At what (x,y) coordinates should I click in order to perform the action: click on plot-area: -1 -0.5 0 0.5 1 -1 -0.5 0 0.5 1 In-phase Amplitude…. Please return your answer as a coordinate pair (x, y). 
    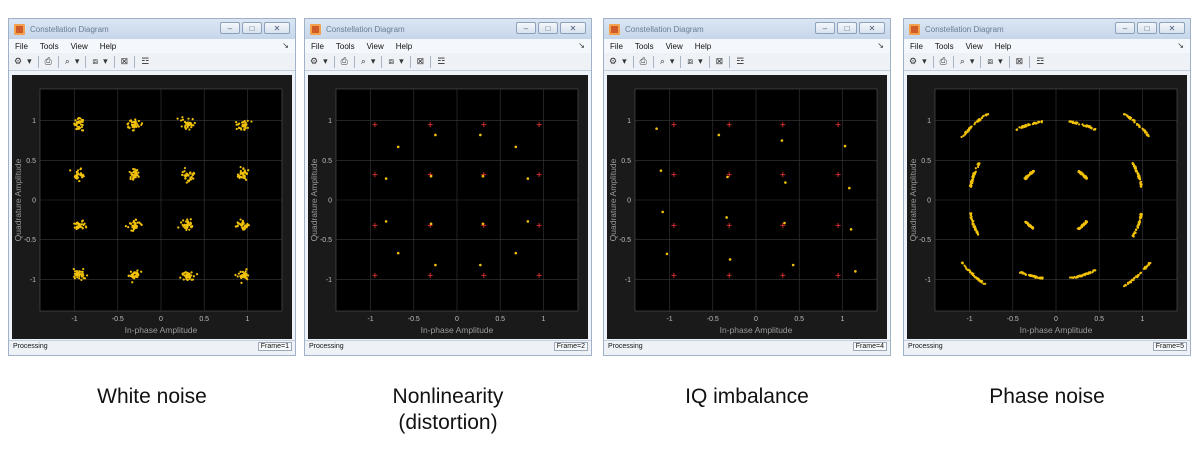
    Looking at the image, I should click on (1047, 207).